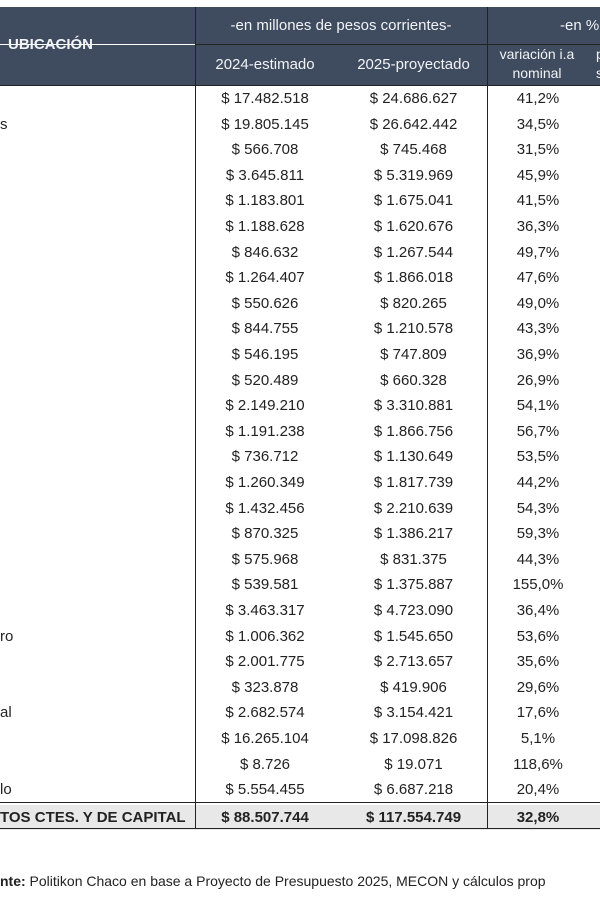 The height and width of the screenshot is (900, 600). I want to click on variation: 34,5%, so click(538, 124).